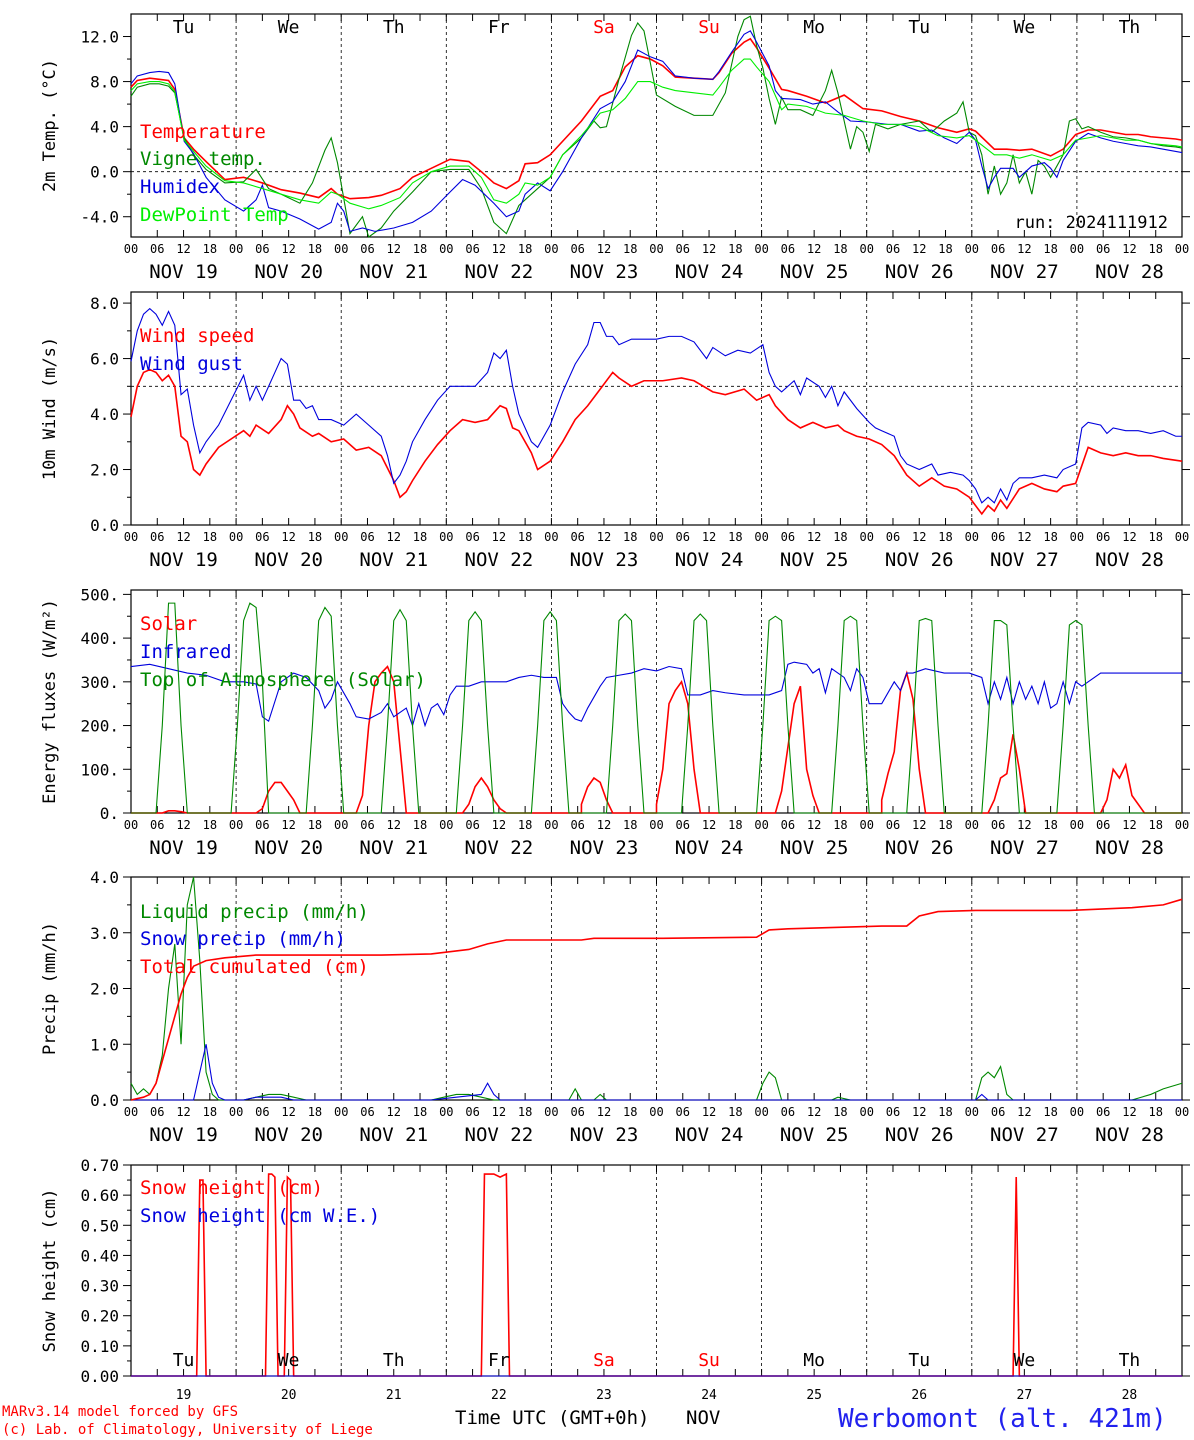  I want to click on day-number: 22, so click(499, 1395).